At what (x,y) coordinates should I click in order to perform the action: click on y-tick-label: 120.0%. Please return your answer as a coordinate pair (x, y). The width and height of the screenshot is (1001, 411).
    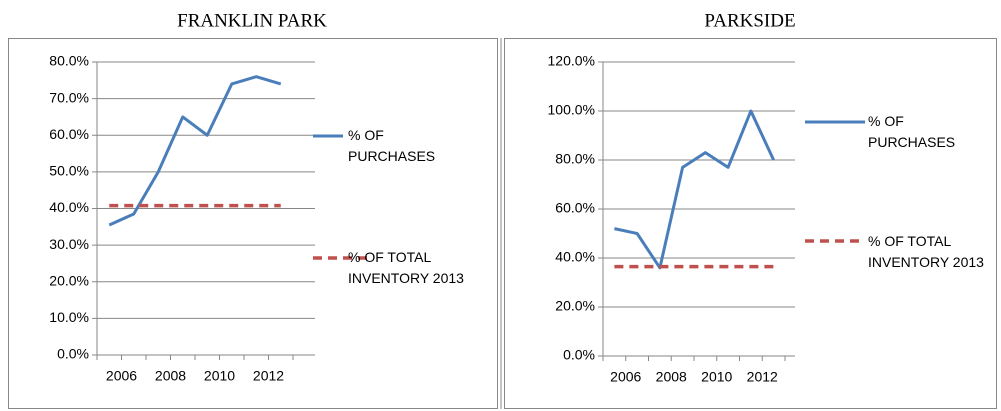
    Looking at the image, I should click on (571, 61).